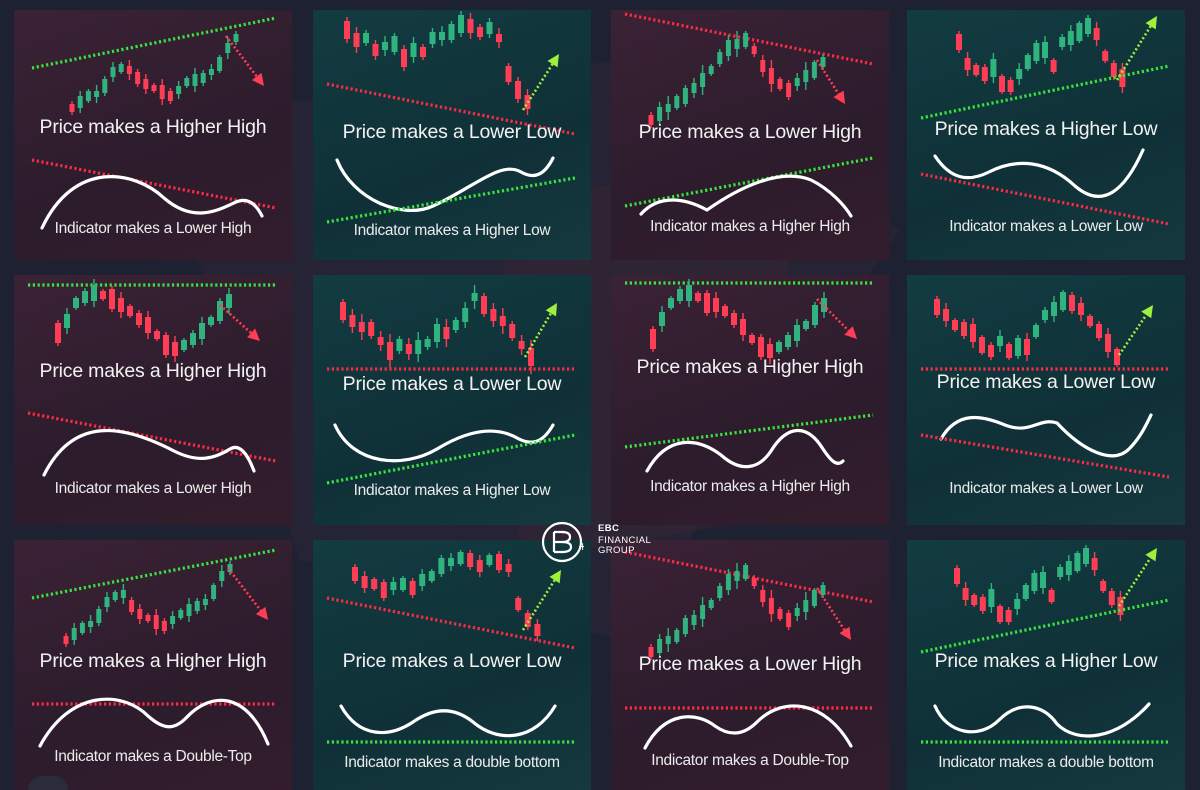 The width and height of the screenshot is (1200, 790). What do you see at coordinates (452, 384) in the screenshot?
I see `price-caption: Price makes a Lower Low` at bounding box center [452, 384].